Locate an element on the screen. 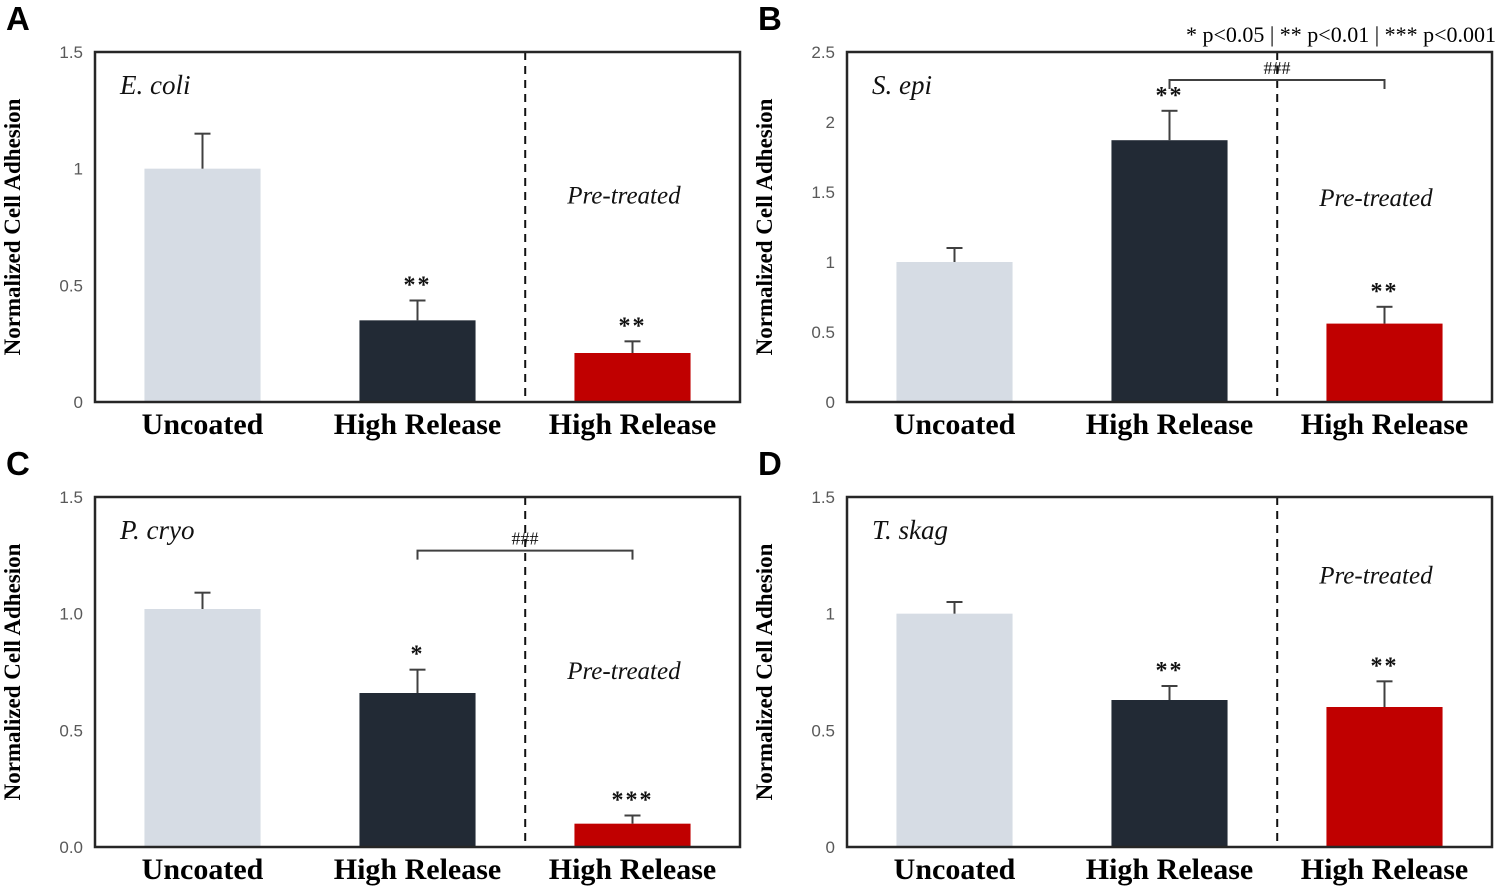  panel-d-letter: D is located at coordinates (770, 463).